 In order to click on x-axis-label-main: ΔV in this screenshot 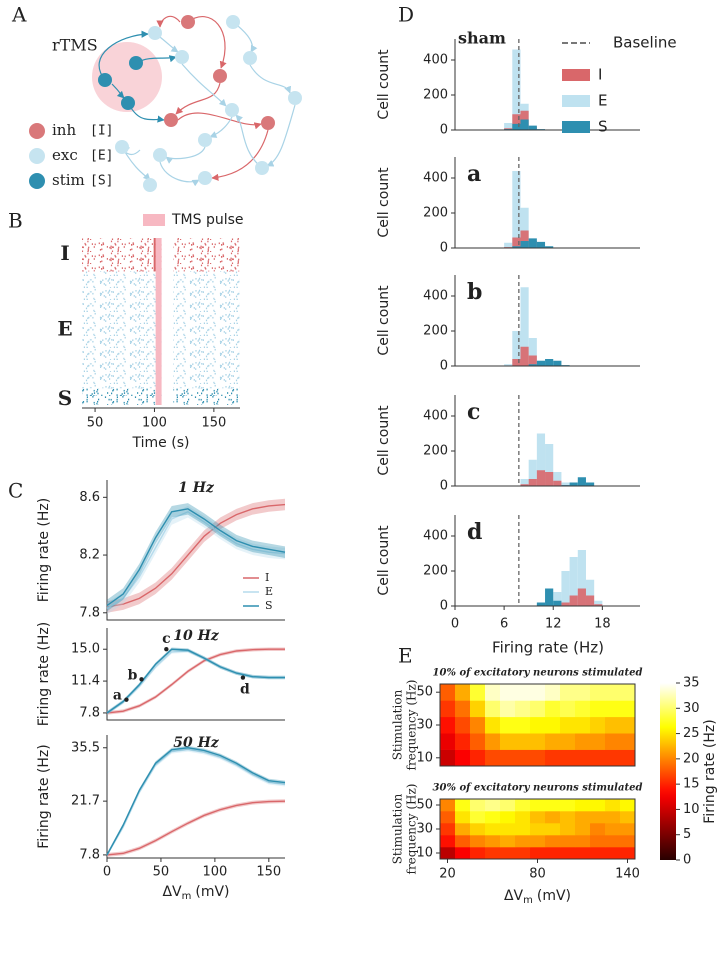, I will do `click(172, 892)`.